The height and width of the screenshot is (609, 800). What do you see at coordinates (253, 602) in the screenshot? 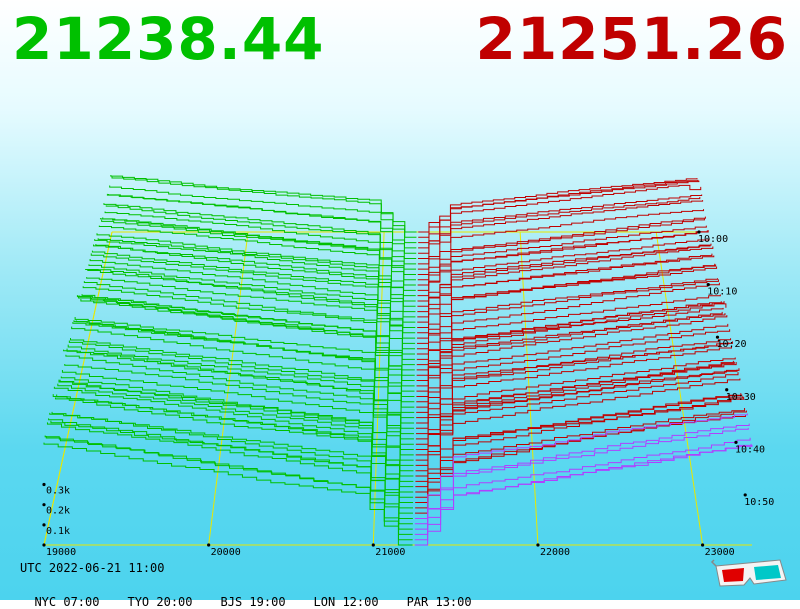
I see `tz-bjs: BJS 19:00` at bounding box center [253, 602].